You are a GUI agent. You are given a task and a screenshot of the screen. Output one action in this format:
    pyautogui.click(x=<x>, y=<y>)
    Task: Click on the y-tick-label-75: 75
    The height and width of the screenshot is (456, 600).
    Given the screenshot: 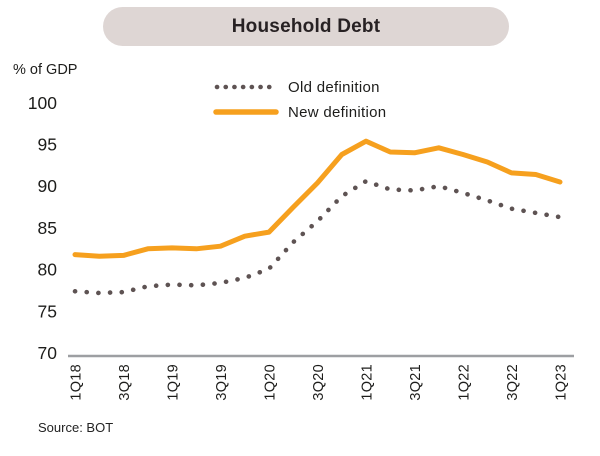 What is the action you would take?
    pyautogui.click(x=47, y=311)
    